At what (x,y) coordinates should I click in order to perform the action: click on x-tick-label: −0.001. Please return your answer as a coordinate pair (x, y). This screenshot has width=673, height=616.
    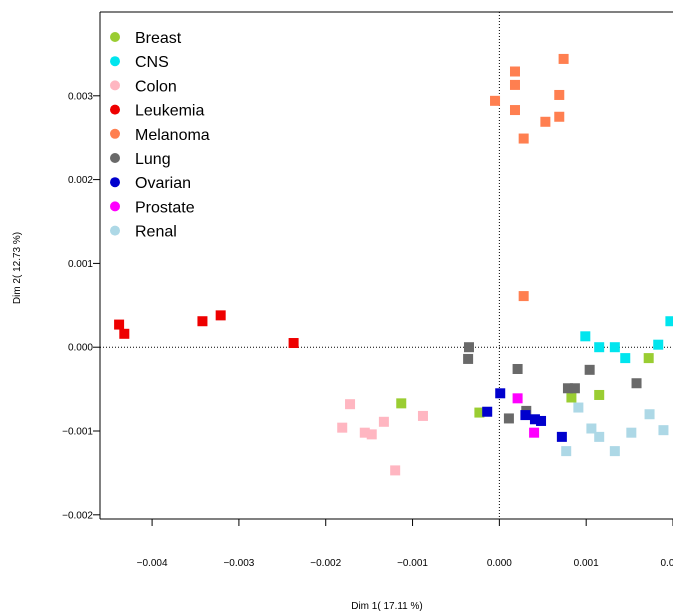
    Looking at the image, I should click on (412, 563).